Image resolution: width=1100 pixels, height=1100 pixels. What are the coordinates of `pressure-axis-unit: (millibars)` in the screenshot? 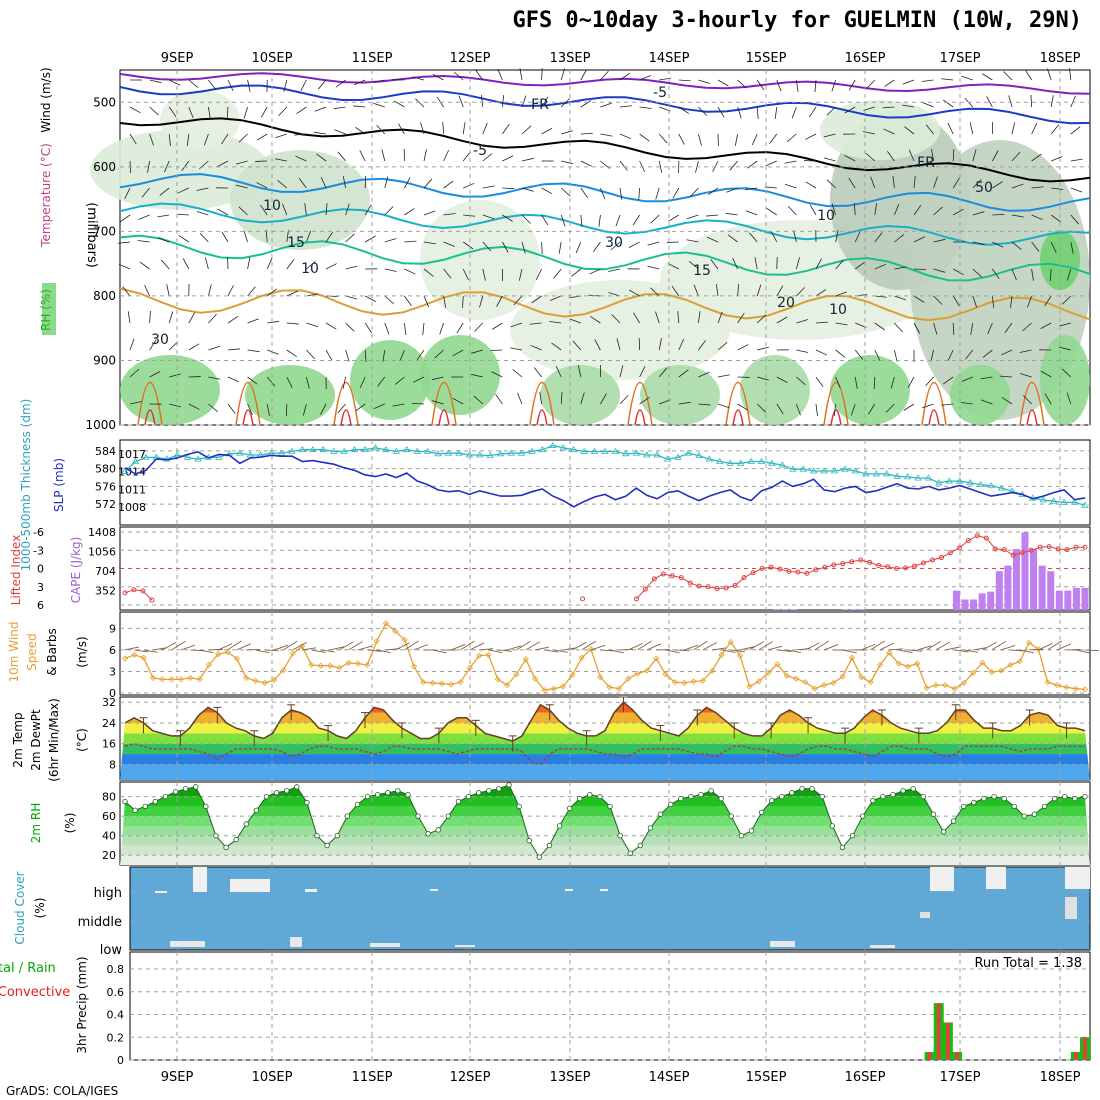 It's located at (91, 235).